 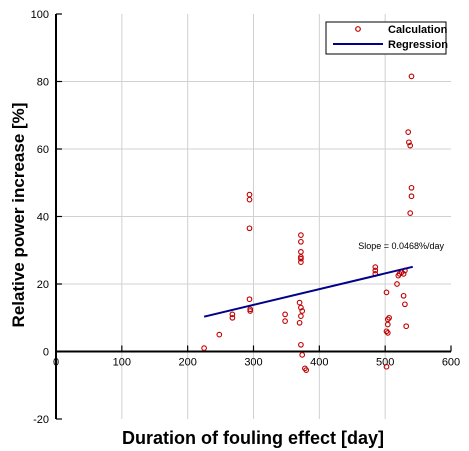 What do you see at coordinates (253, 363) in the screenshot?
I see `x-tick-label: 300` at bounding box center [253, 363].